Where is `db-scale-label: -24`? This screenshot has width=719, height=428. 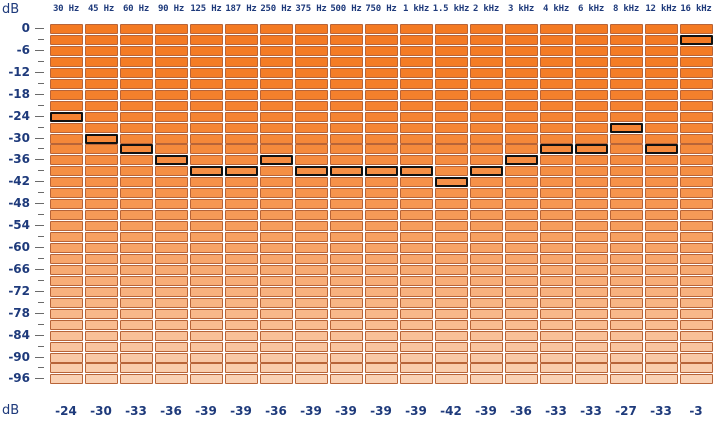
db-scale-label: -24 is located at coordinates (19, 115).